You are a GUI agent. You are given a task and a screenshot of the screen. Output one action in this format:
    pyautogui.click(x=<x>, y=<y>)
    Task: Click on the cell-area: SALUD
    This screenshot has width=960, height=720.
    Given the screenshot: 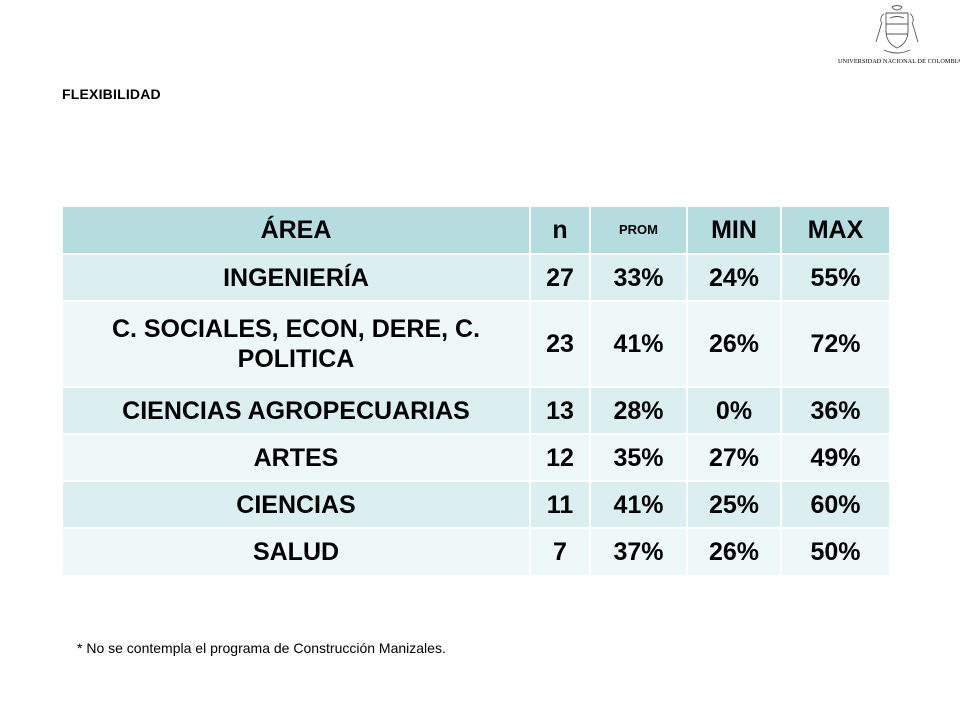 What is the action you would take?
    pyautogui.click(x=295, y=551)
    